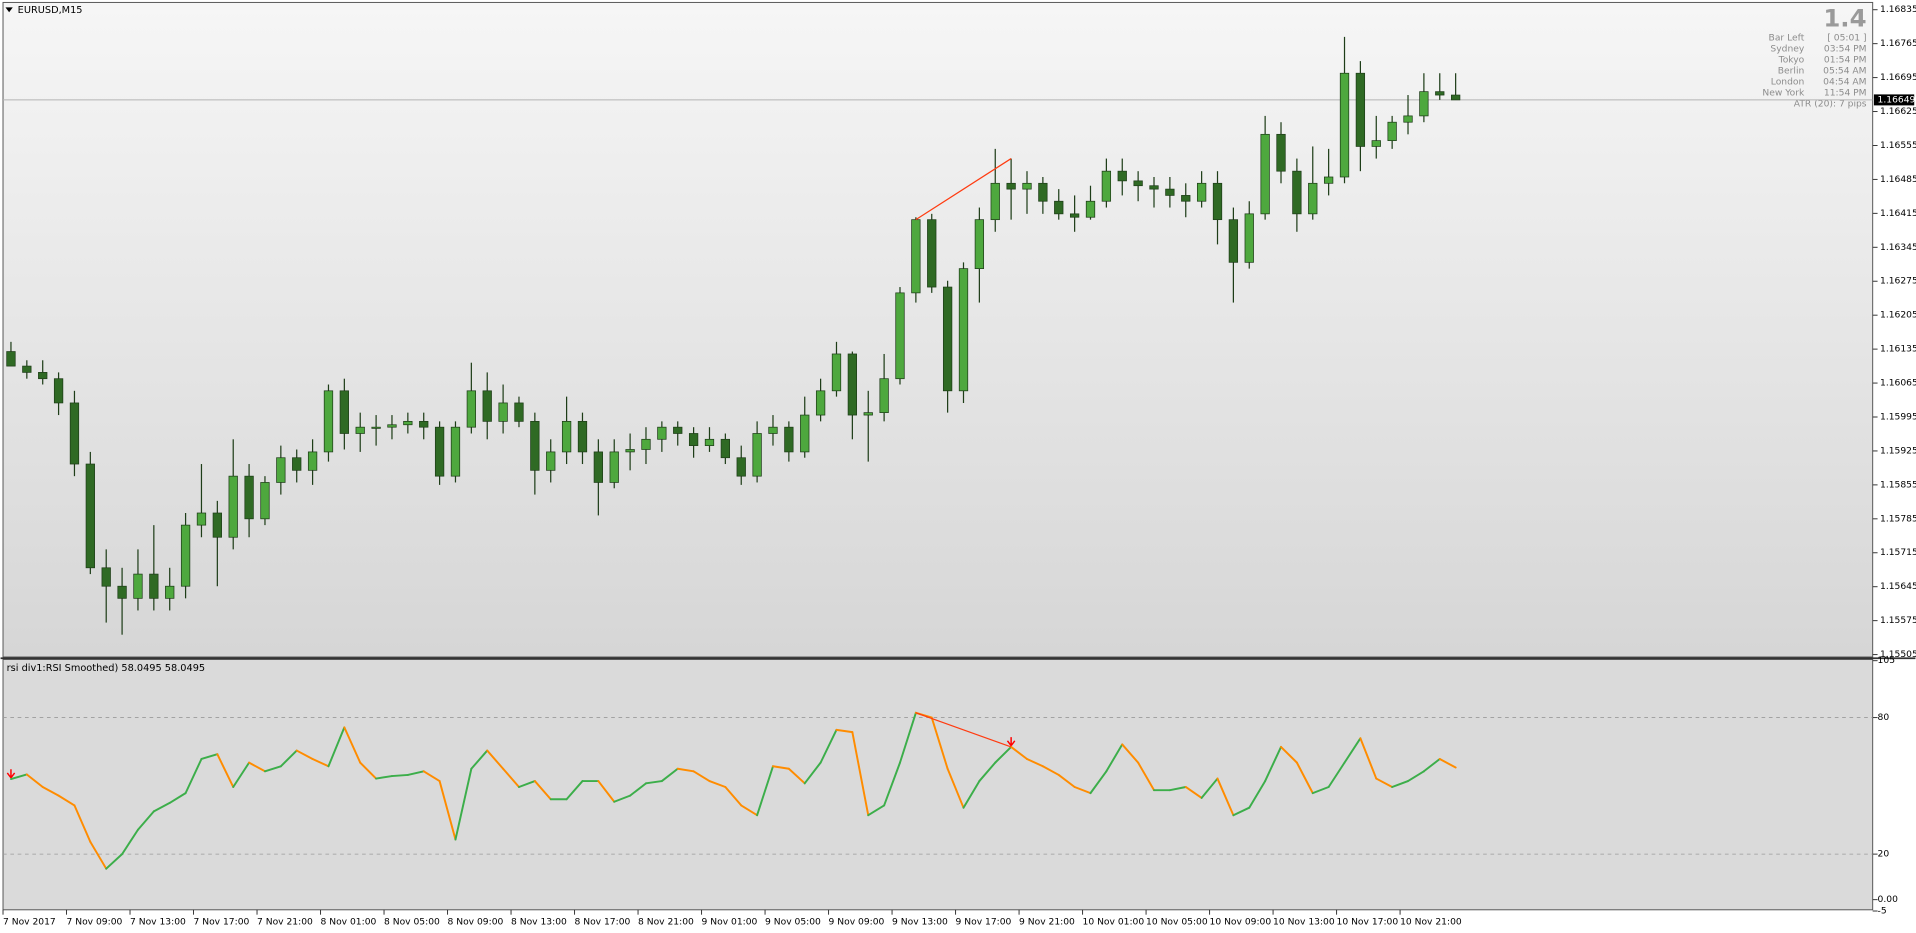 This screenshot has height=933, width=1916. Describe the element at coordinates (222, 923) in the screenshot. I see `x-tick-label: 7 Nov 17:00` at that location.